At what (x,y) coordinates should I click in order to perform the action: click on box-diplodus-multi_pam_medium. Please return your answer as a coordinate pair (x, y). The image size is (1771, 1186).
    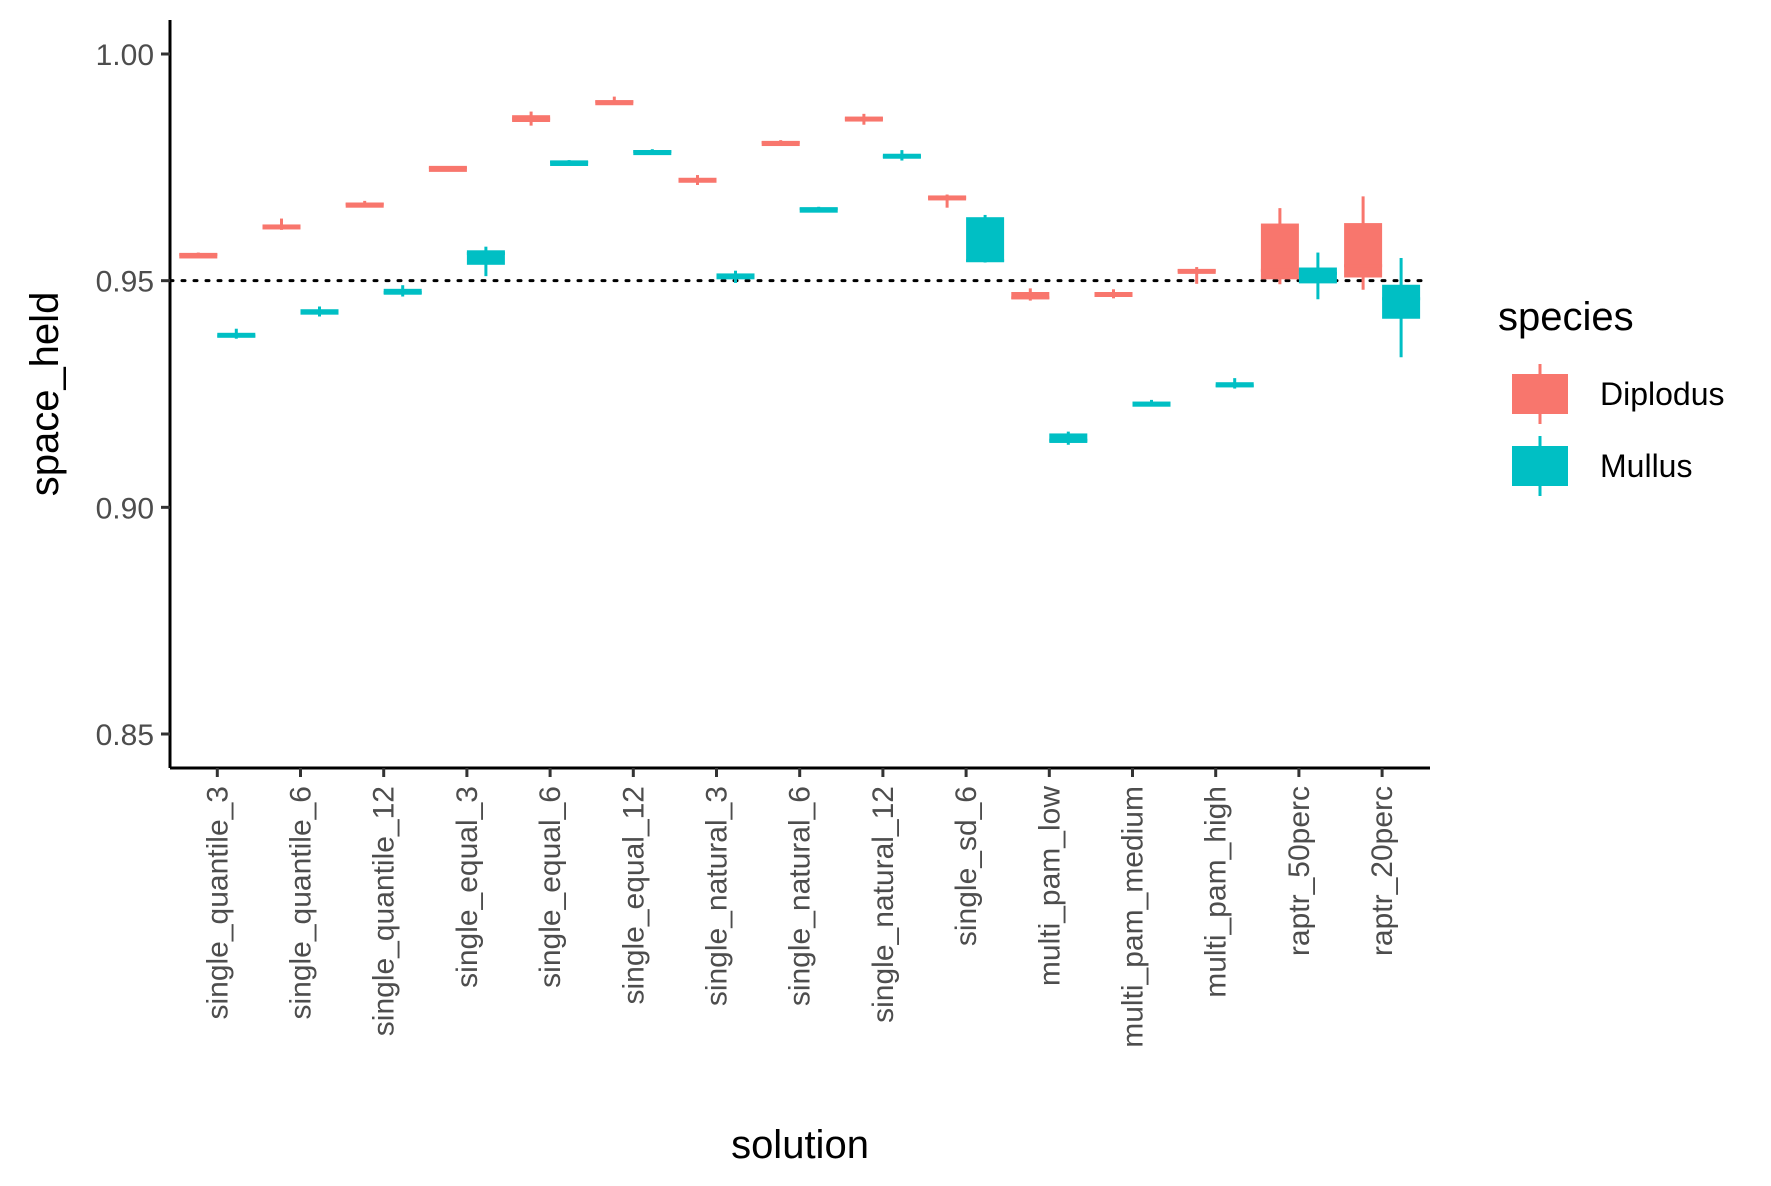
    Looking at the image, I should click on (1113, 294).